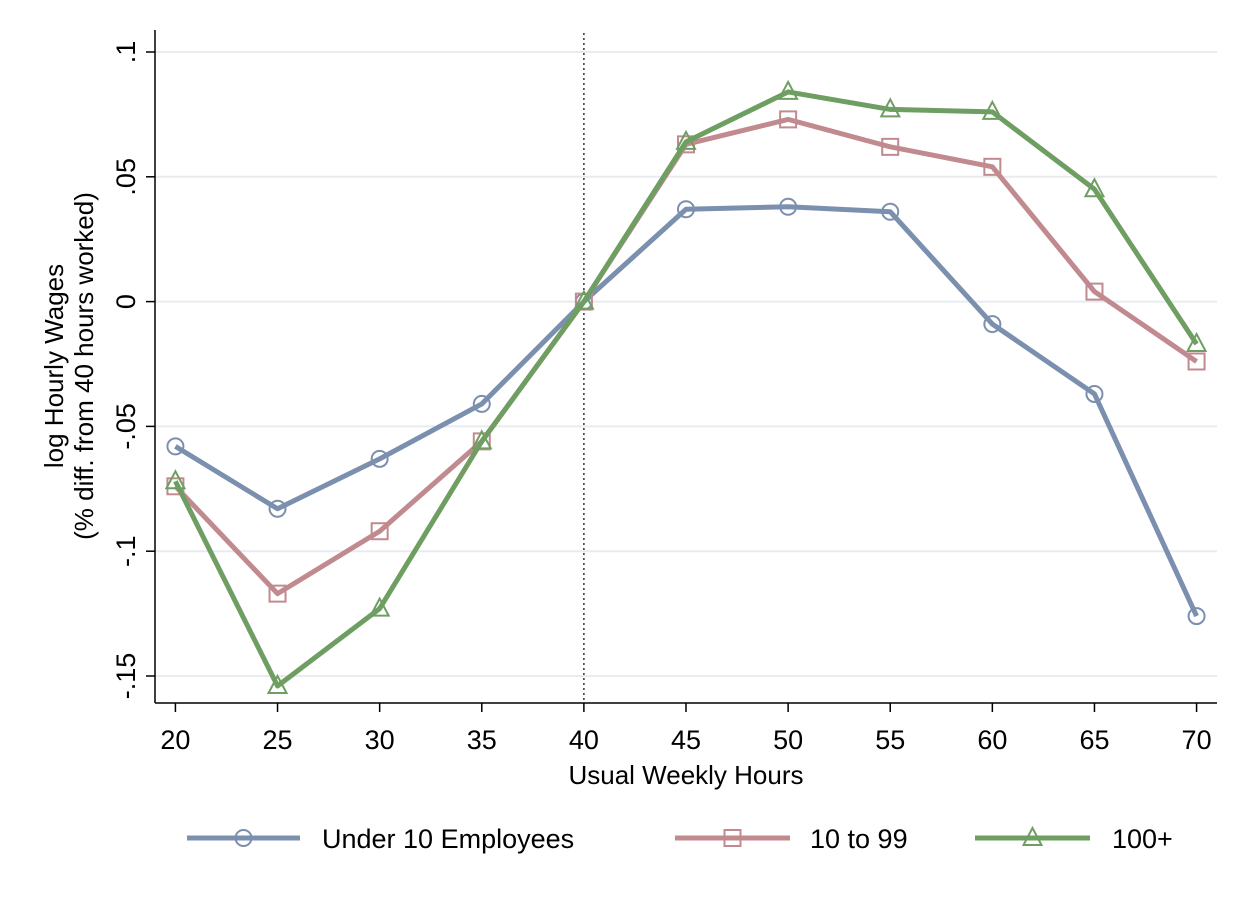  Describe the element at coordinates (278, 740) in the screenshot. I see `x-tick-label: 25` at that location.